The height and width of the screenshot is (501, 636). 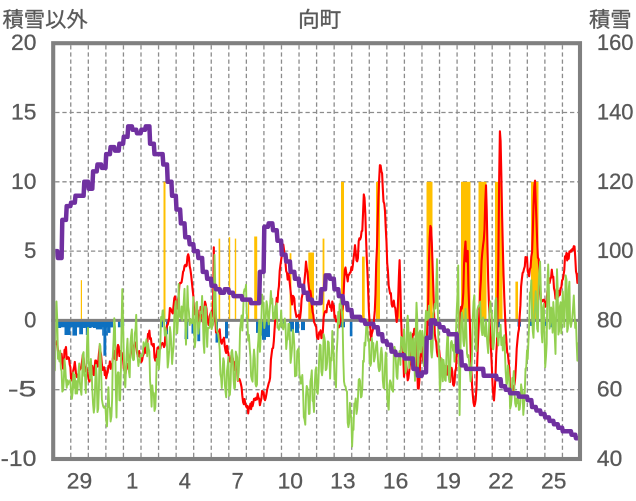 What do you see at coordinates (615, 112) in the screenshot?
I see `svg-text: 140` at bounding box center [615, 112].